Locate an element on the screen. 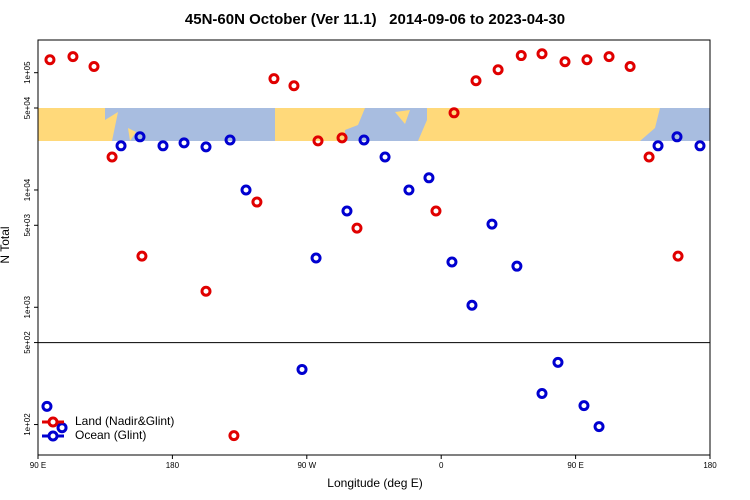 Image resolution: width=750 pixels, height=500 pixels. y-tick-label: 5e+04 is located at coordinates (27, 107).